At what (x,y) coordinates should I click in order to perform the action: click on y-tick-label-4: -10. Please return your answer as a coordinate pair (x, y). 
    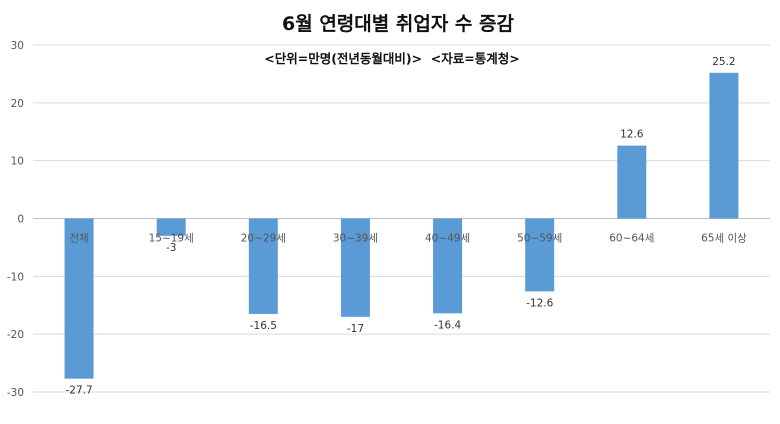
    Looking at the image, I should click on (15, 277).